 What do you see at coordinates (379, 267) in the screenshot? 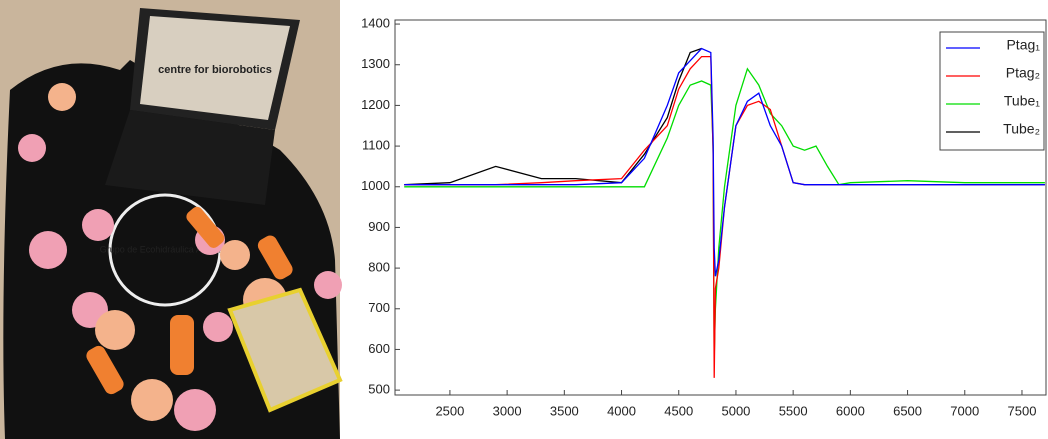
I see `y-tick-label: 800` at bounding box center [379, 267].